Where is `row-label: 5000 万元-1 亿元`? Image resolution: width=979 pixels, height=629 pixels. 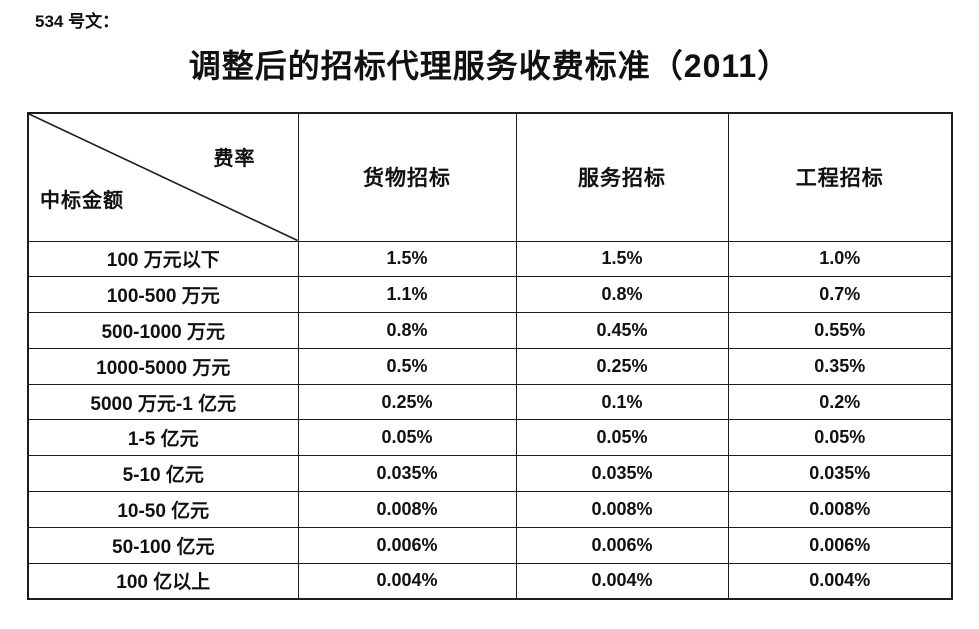 row-label: 5000 万元-1 亿元 is located at coordinates (163, 402).